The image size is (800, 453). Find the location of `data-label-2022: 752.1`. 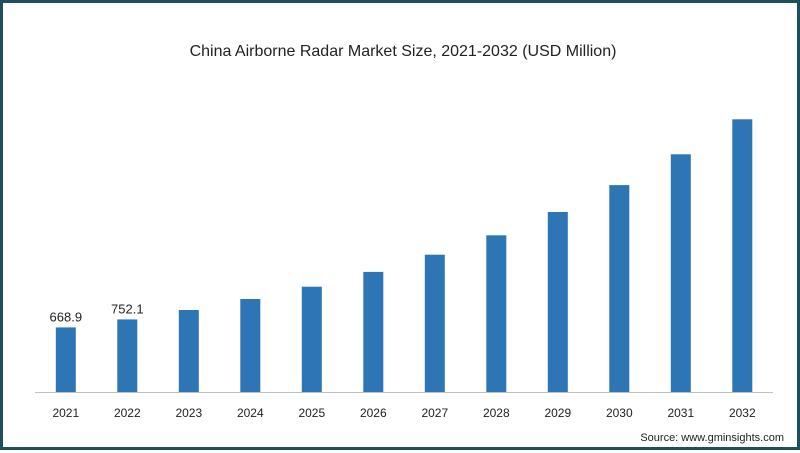

data-label-2022: 752.1 is located at coordinates (127, 308).